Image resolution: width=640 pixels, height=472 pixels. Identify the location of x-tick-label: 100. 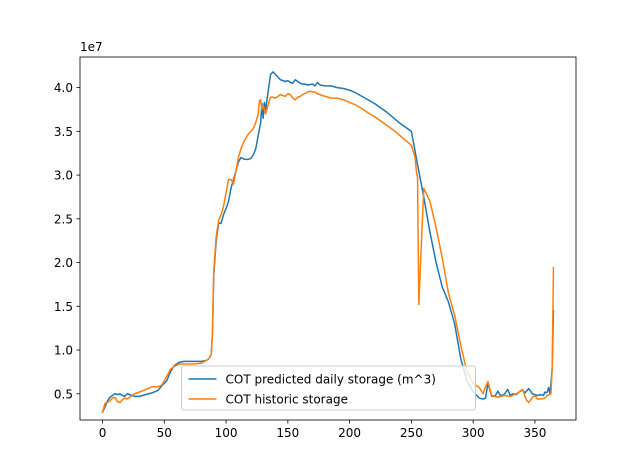
(226, 433).